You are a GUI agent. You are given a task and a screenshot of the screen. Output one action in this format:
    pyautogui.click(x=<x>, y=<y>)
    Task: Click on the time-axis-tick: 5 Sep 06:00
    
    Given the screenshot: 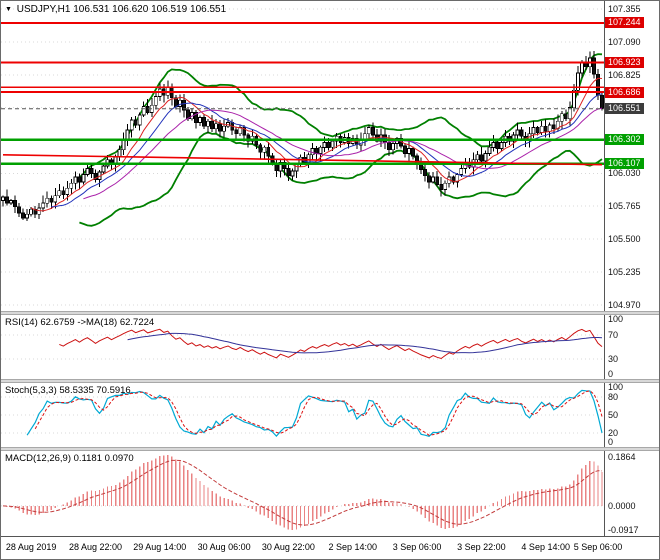 What is the action you would take?
    pyautogui.click(x=598, y=547)
    